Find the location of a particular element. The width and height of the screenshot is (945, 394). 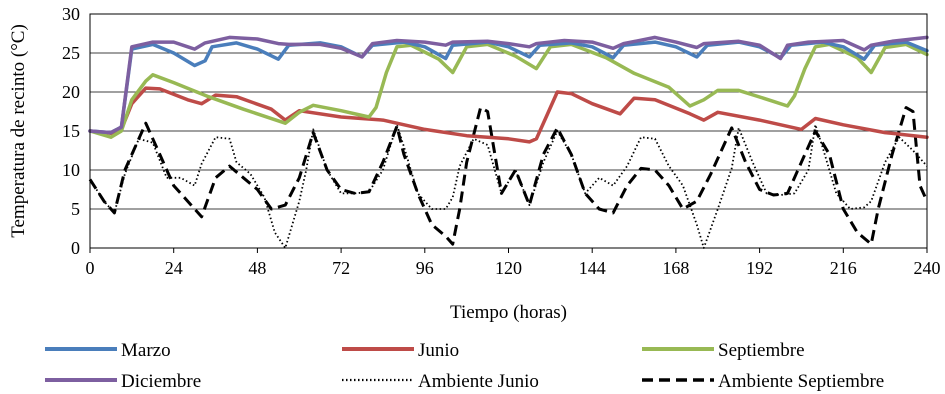

y-tick-label: 25 is located at coordinates (71, 53).